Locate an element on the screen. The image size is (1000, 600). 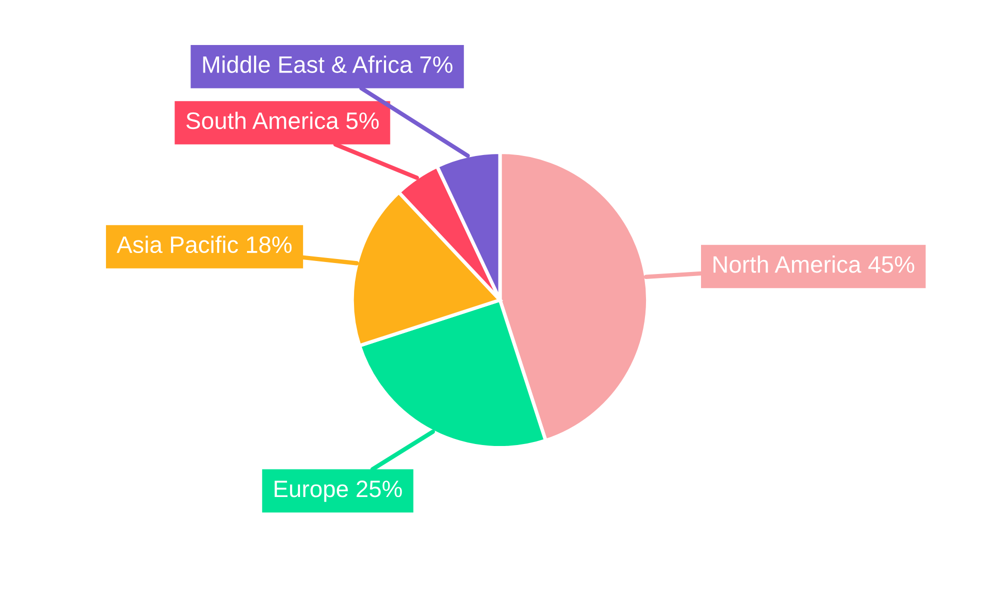
slice-label: Middle East & Africa 7% is located at coordinates (327, 64).